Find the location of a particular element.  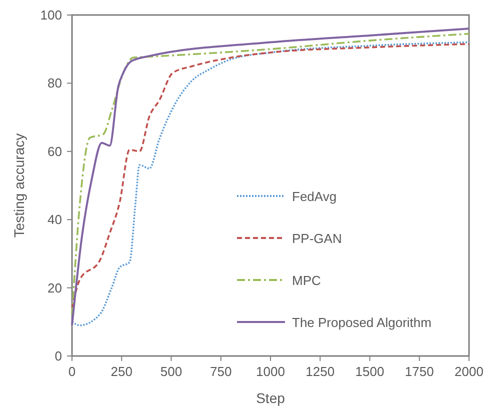

y-tick-label: 60 is located at coordinates (55, 151).